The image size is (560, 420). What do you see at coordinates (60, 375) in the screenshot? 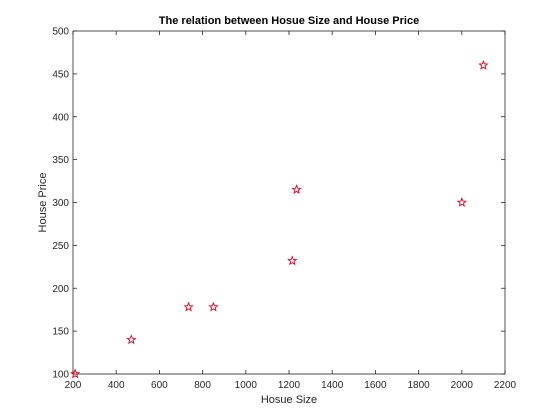
I see `y-tick-label: 100` at bounding box center [60, 375].